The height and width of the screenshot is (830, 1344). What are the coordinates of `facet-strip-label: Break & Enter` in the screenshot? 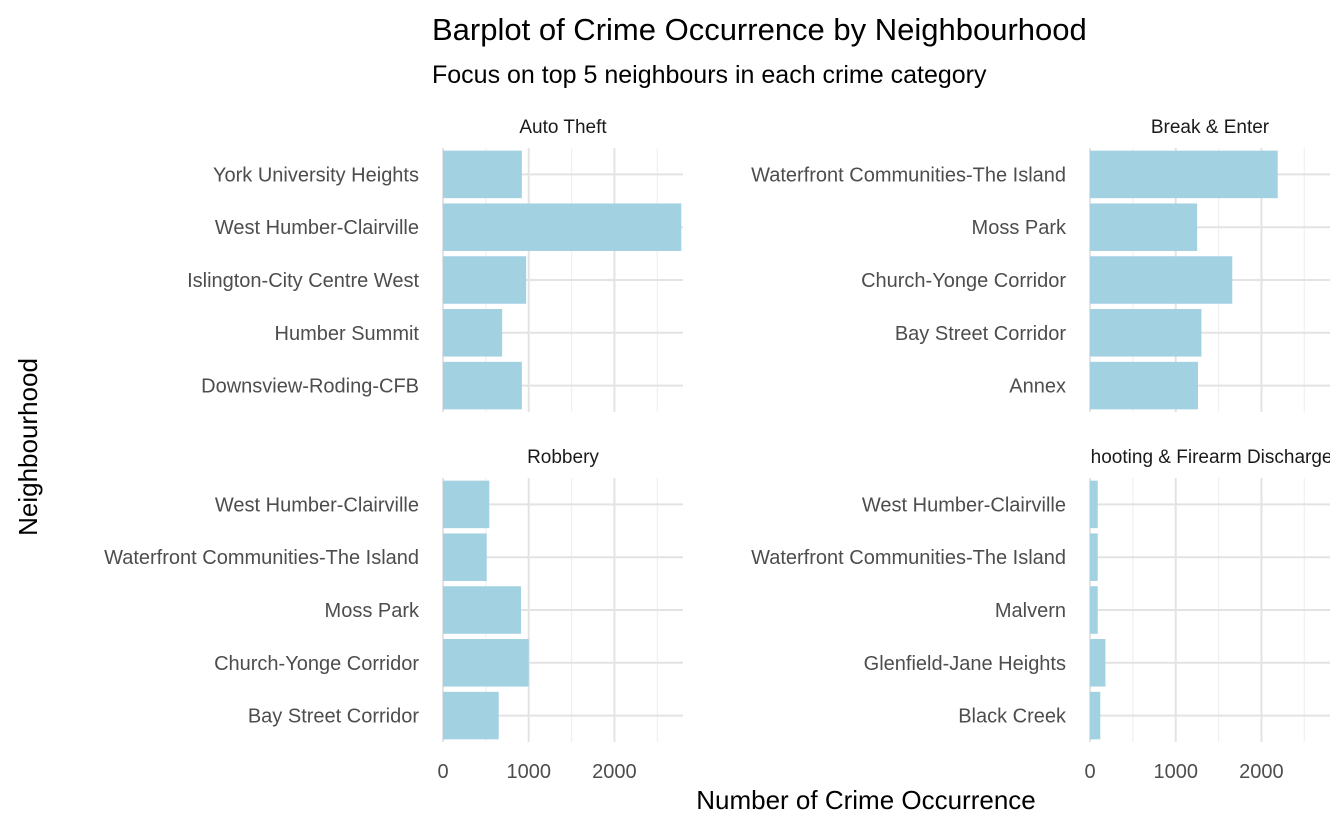 It's located at (1210, 127).